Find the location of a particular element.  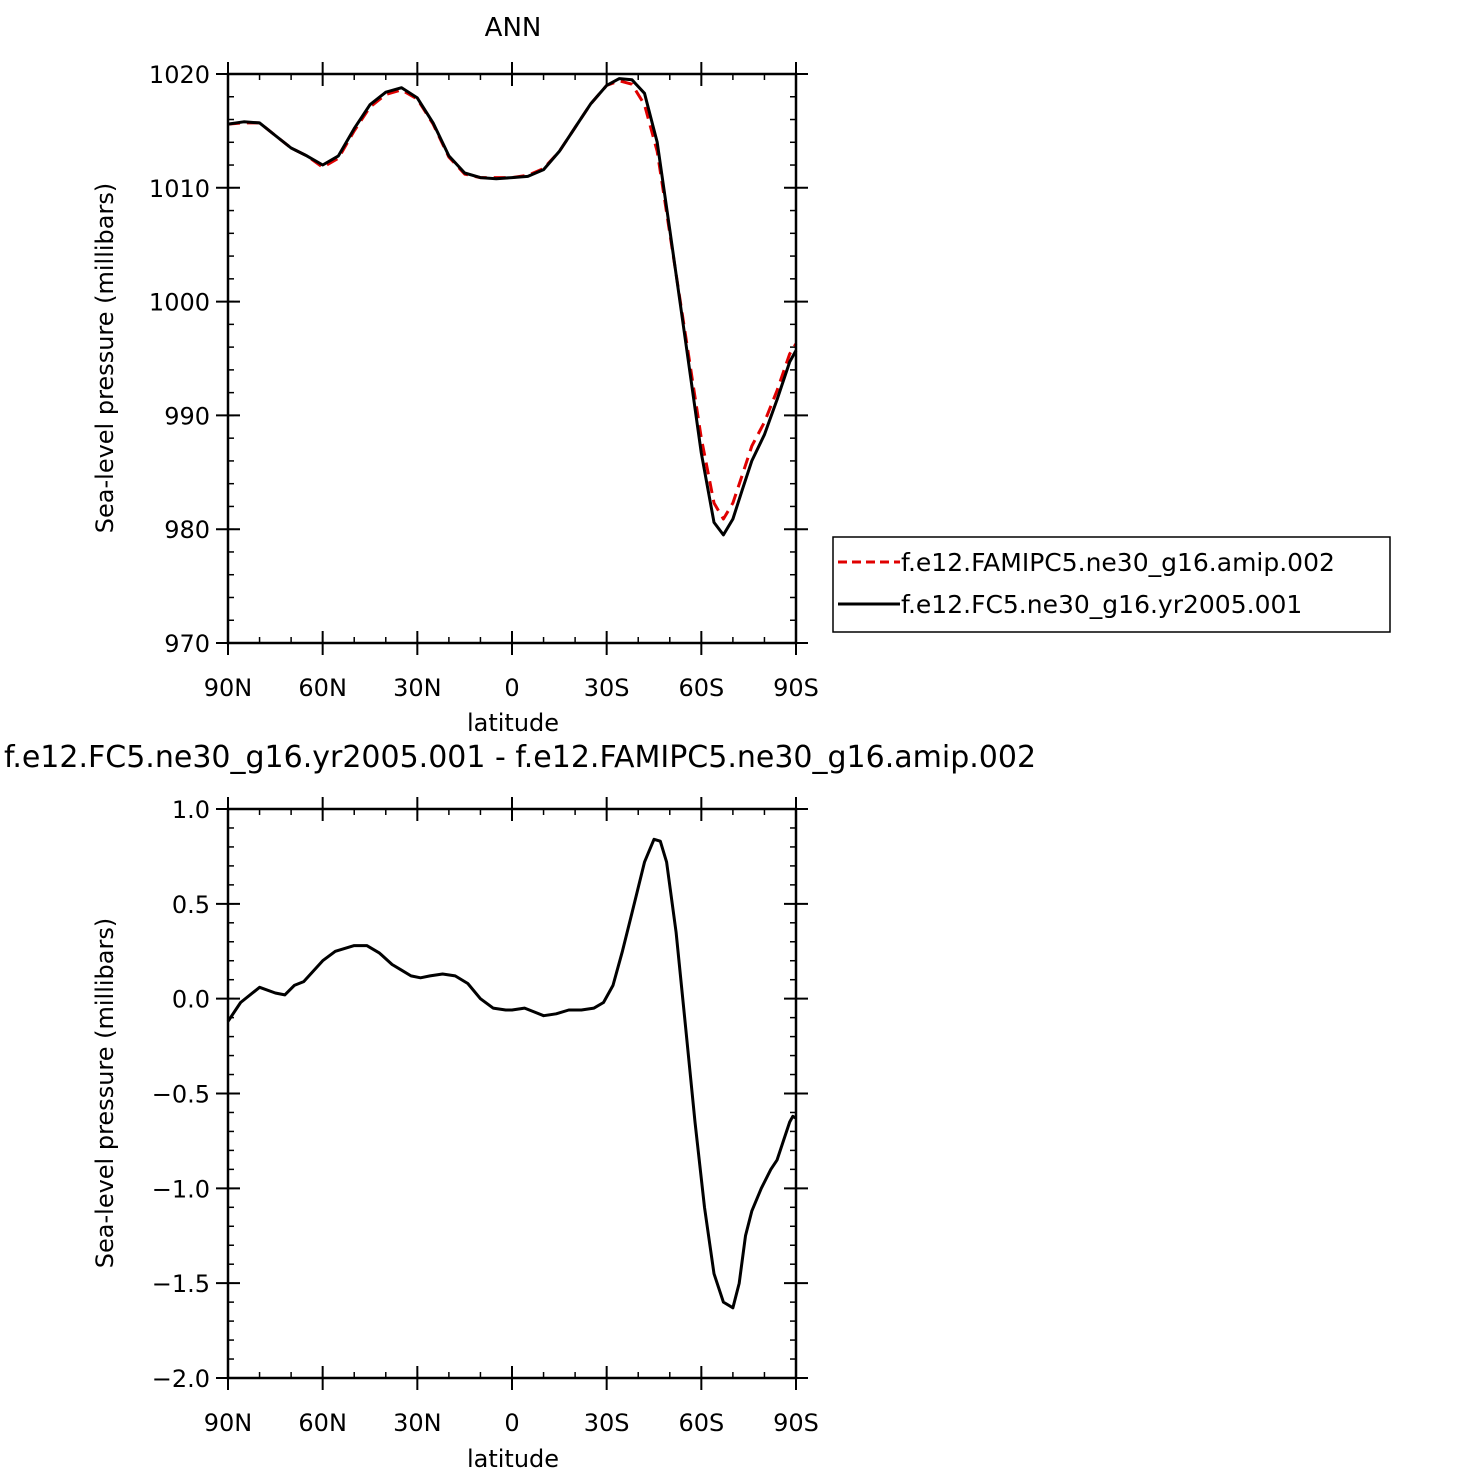

y-tick-label: −2.0 is located at coordinates (181, 1379).